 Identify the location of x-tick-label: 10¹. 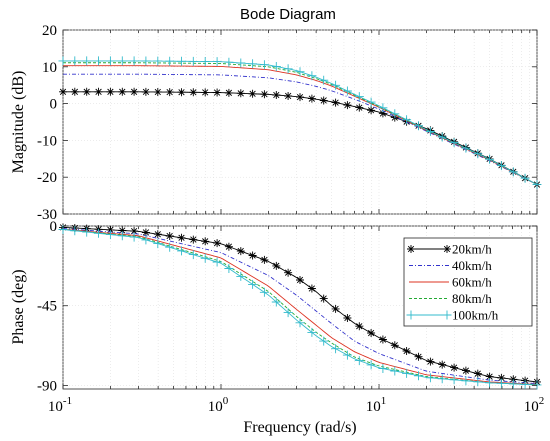
(376, 405).